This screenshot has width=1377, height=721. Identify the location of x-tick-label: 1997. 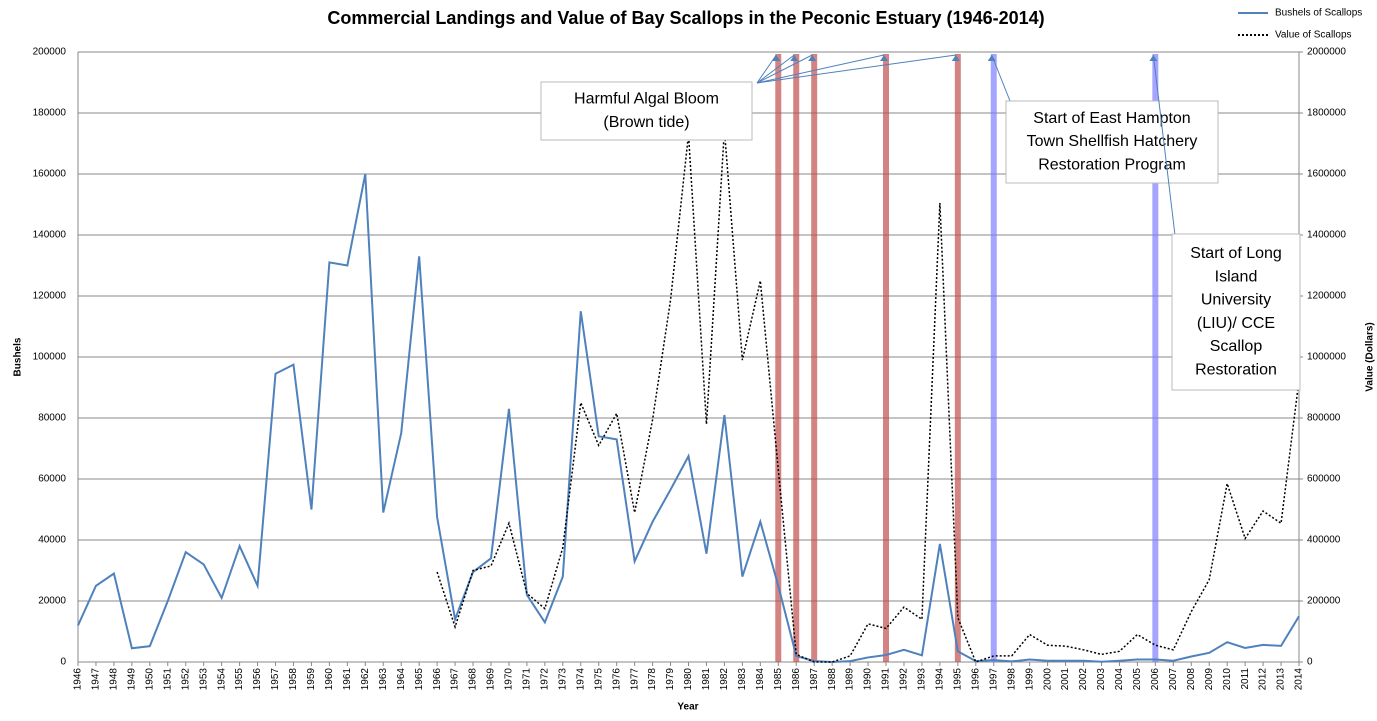
(993, 679).